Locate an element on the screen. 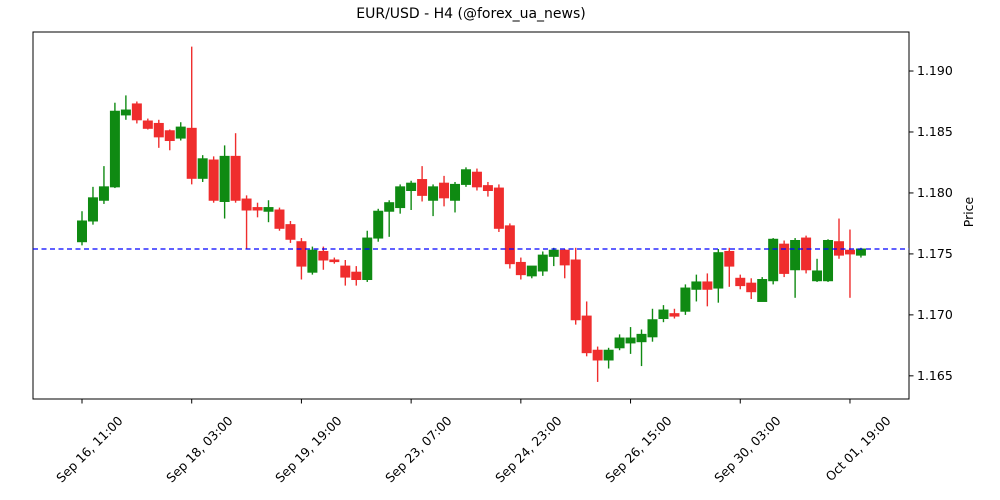 The width and height of the screenshot is (1000, 500). y-tick-label: 1.175 is located at coordinates (935, 253).